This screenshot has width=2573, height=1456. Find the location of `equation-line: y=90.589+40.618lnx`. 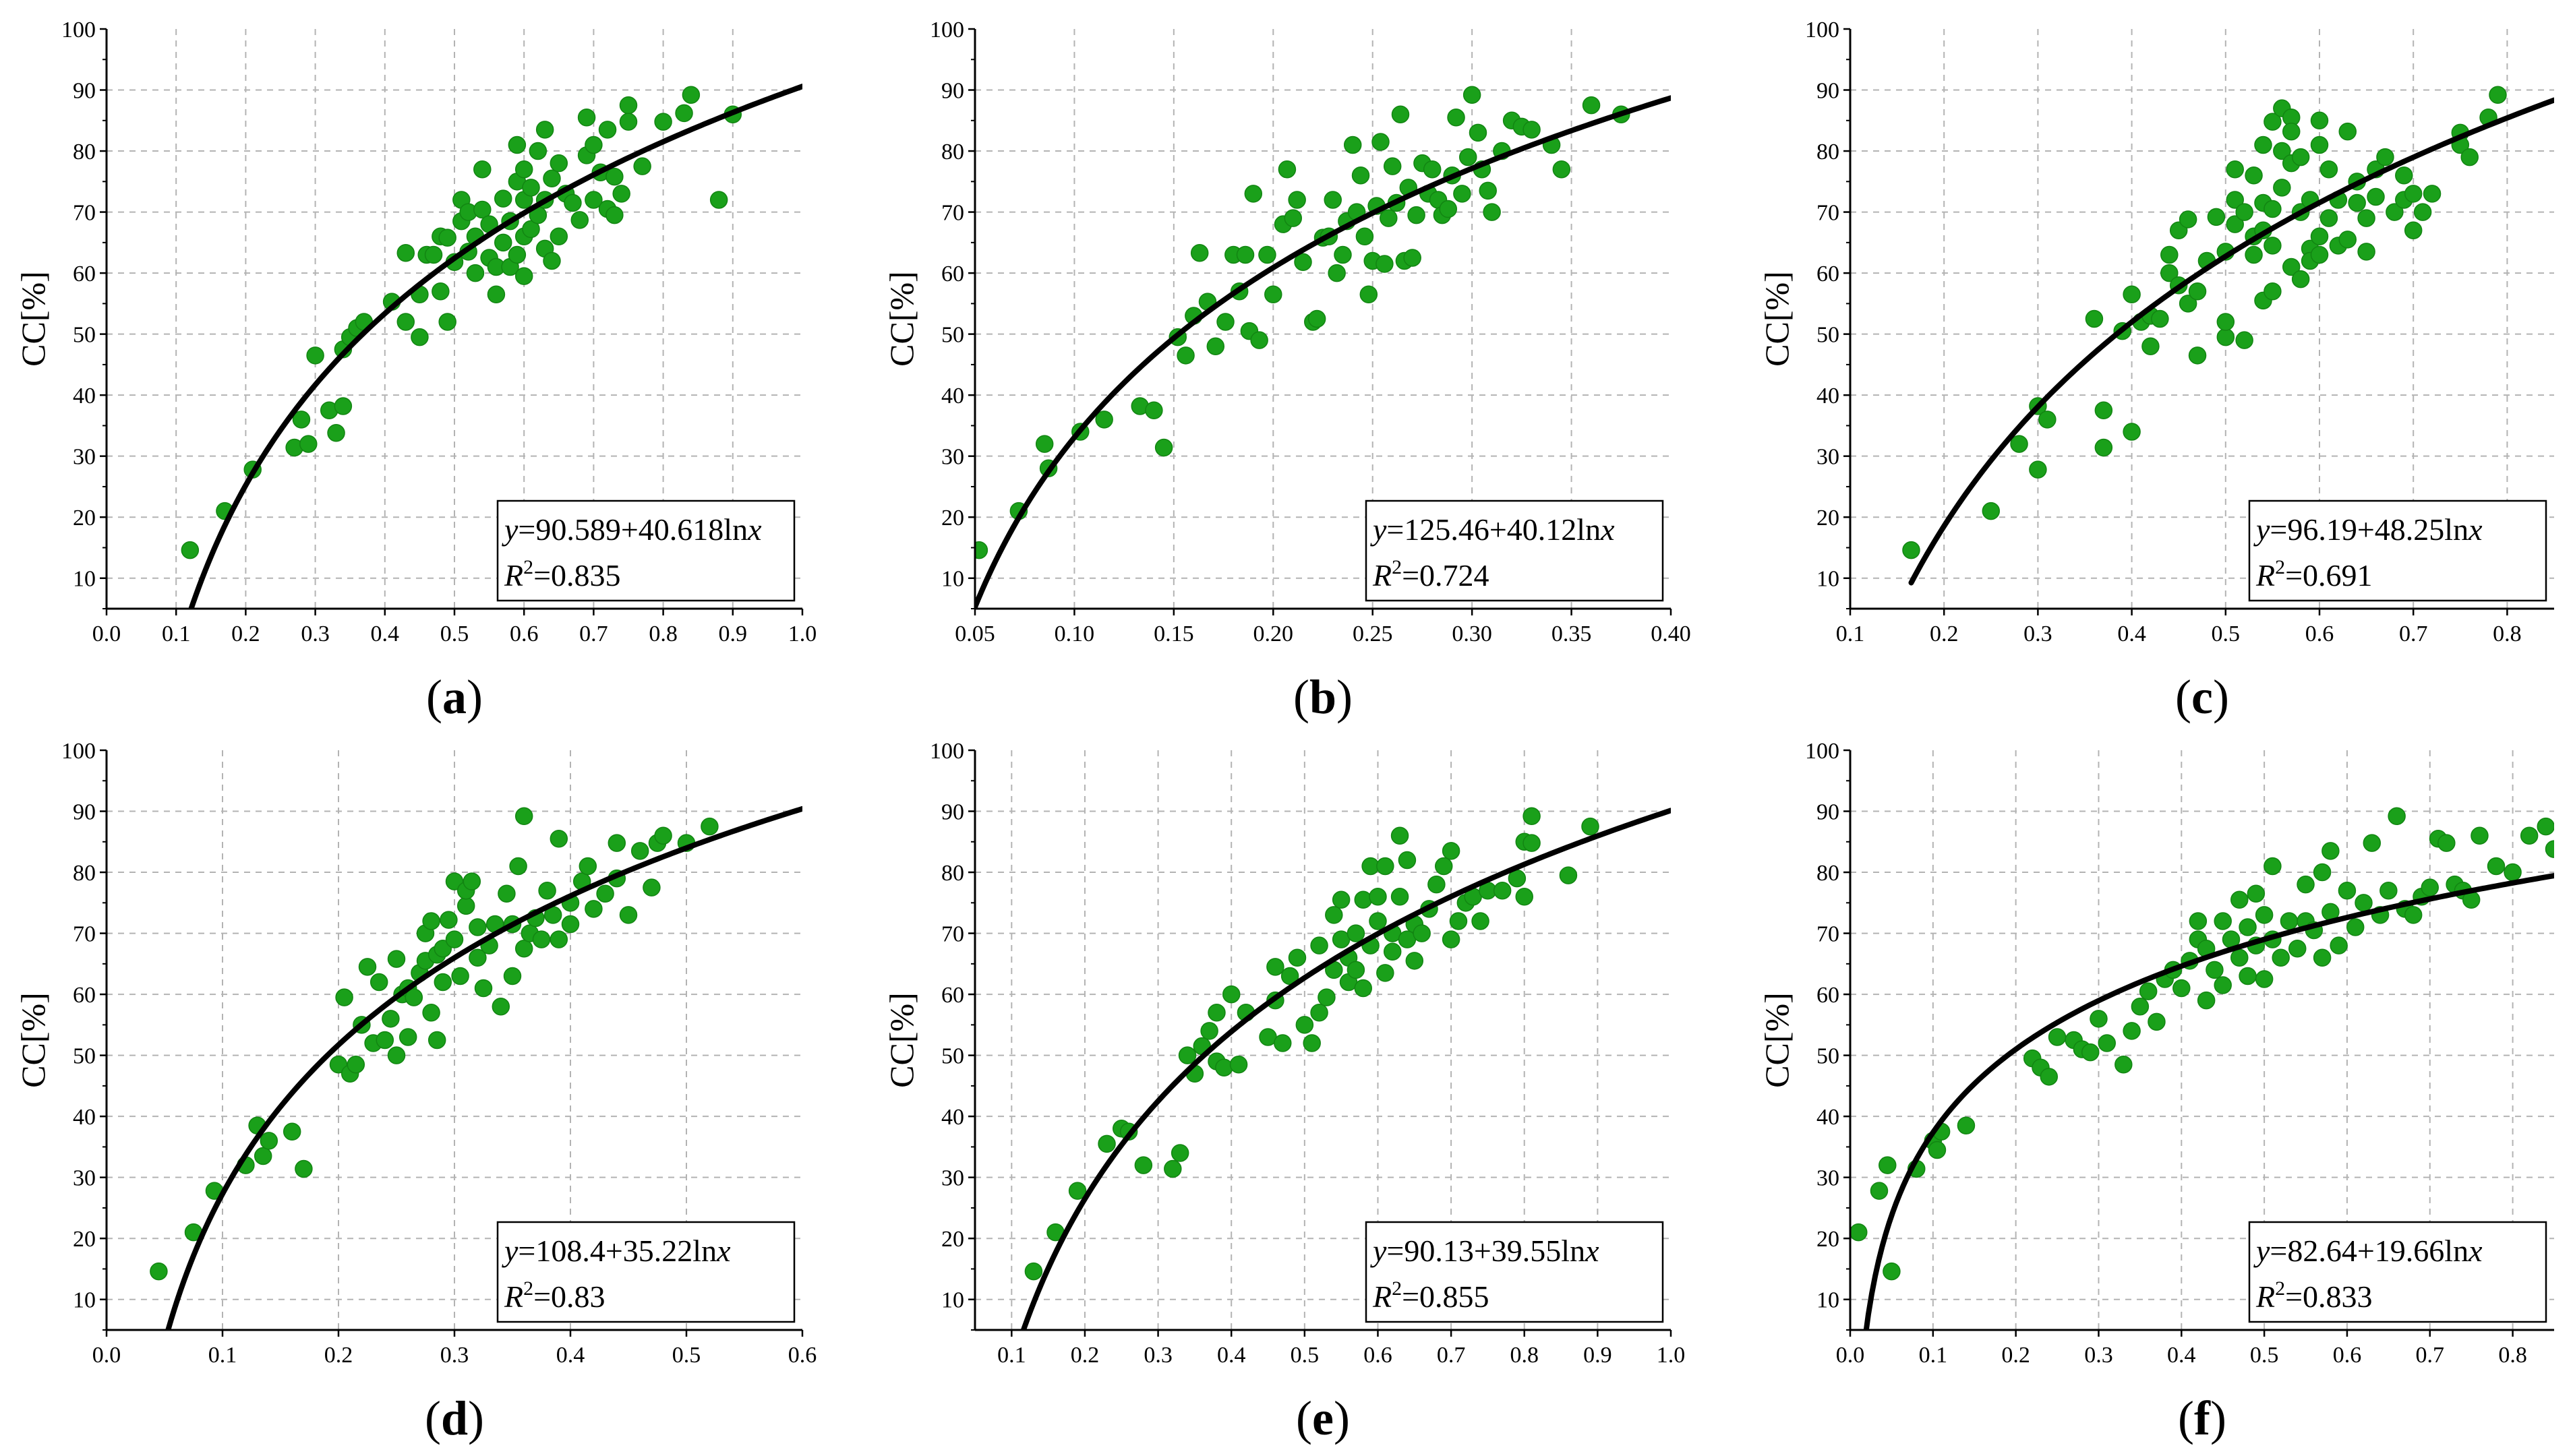

equation-line: y=90.589+40.618lnx is located at coordinates (632, 529).